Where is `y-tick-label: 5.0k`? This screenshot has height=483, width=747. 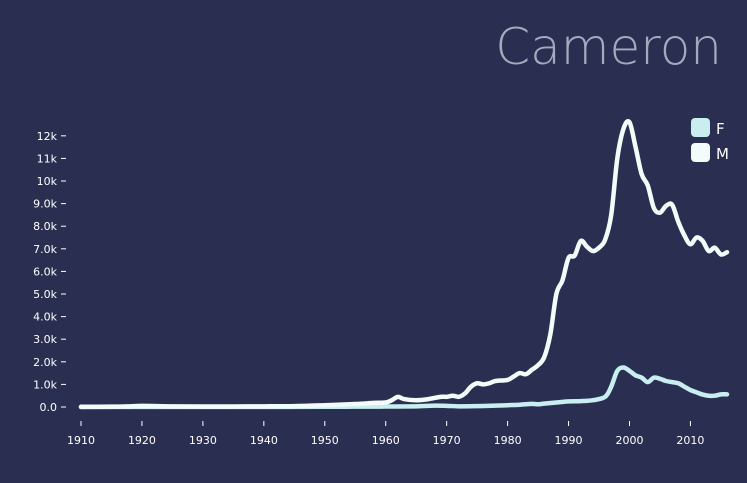
y-tick-label: 5.0k is located at coordinates (45, 294).